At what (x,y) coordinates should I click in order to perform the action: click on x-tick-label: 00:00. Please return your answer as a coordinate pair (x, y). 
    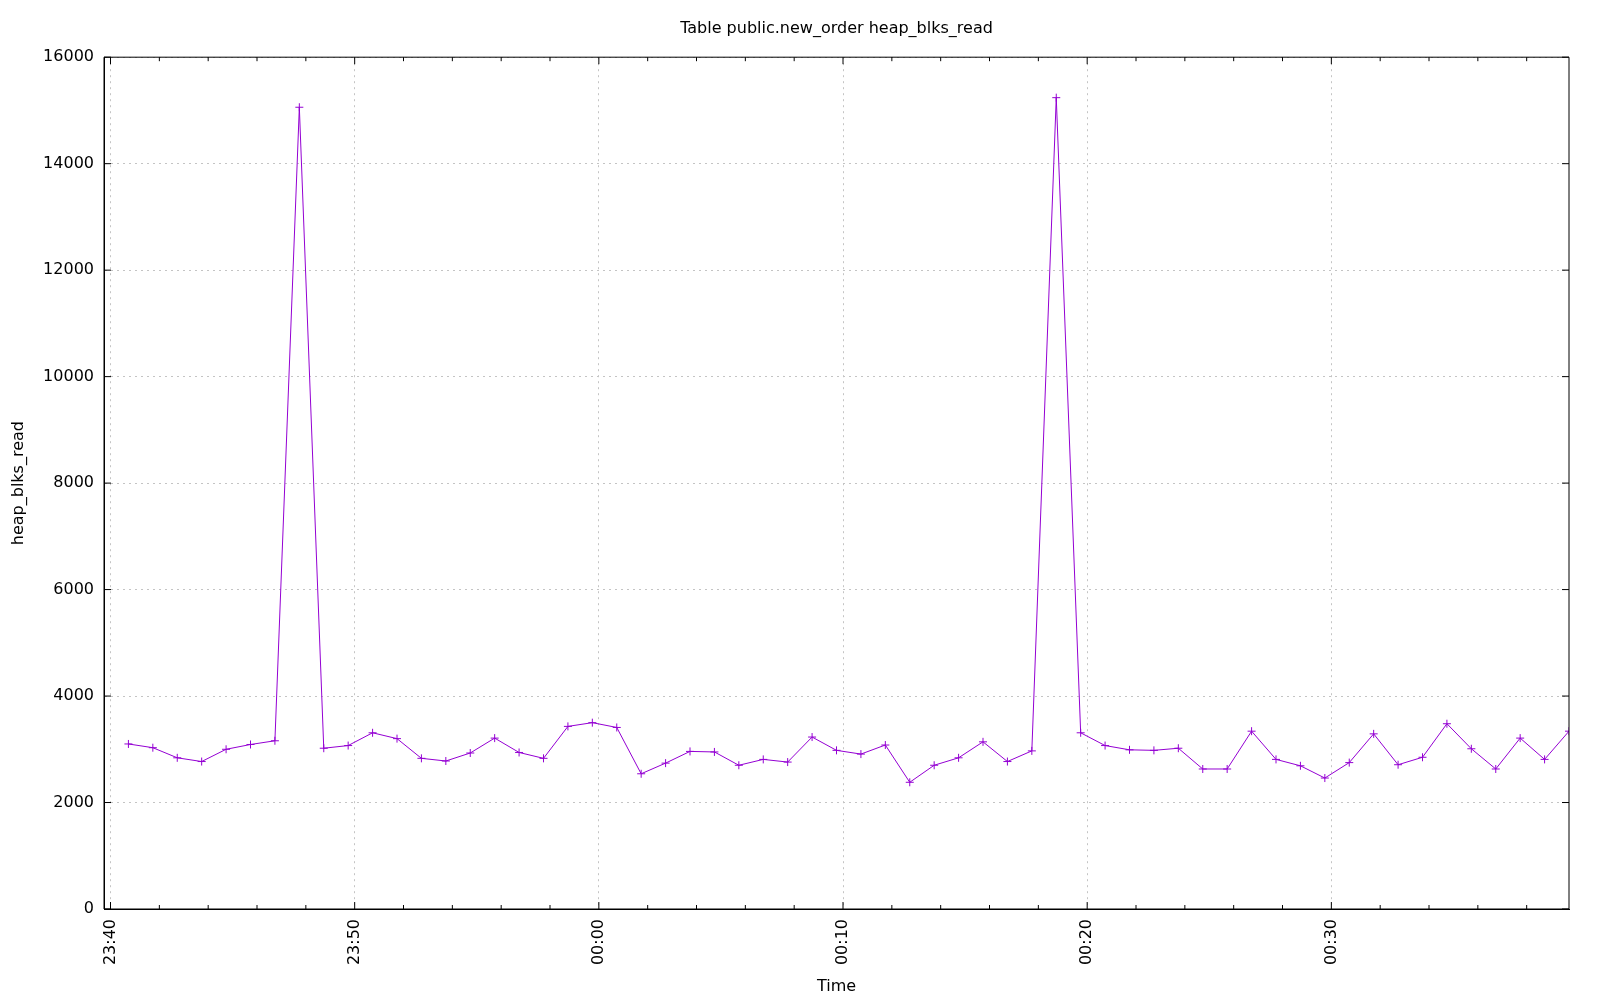
    Looking at the image, I should click on (597, 942).